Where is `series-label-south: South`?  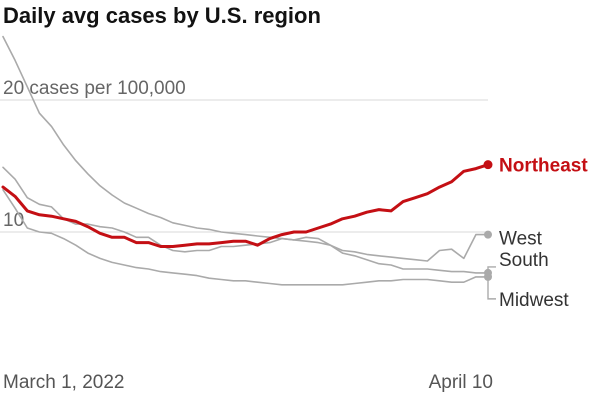
series-label-south: South is located at coordinates (524, 260).